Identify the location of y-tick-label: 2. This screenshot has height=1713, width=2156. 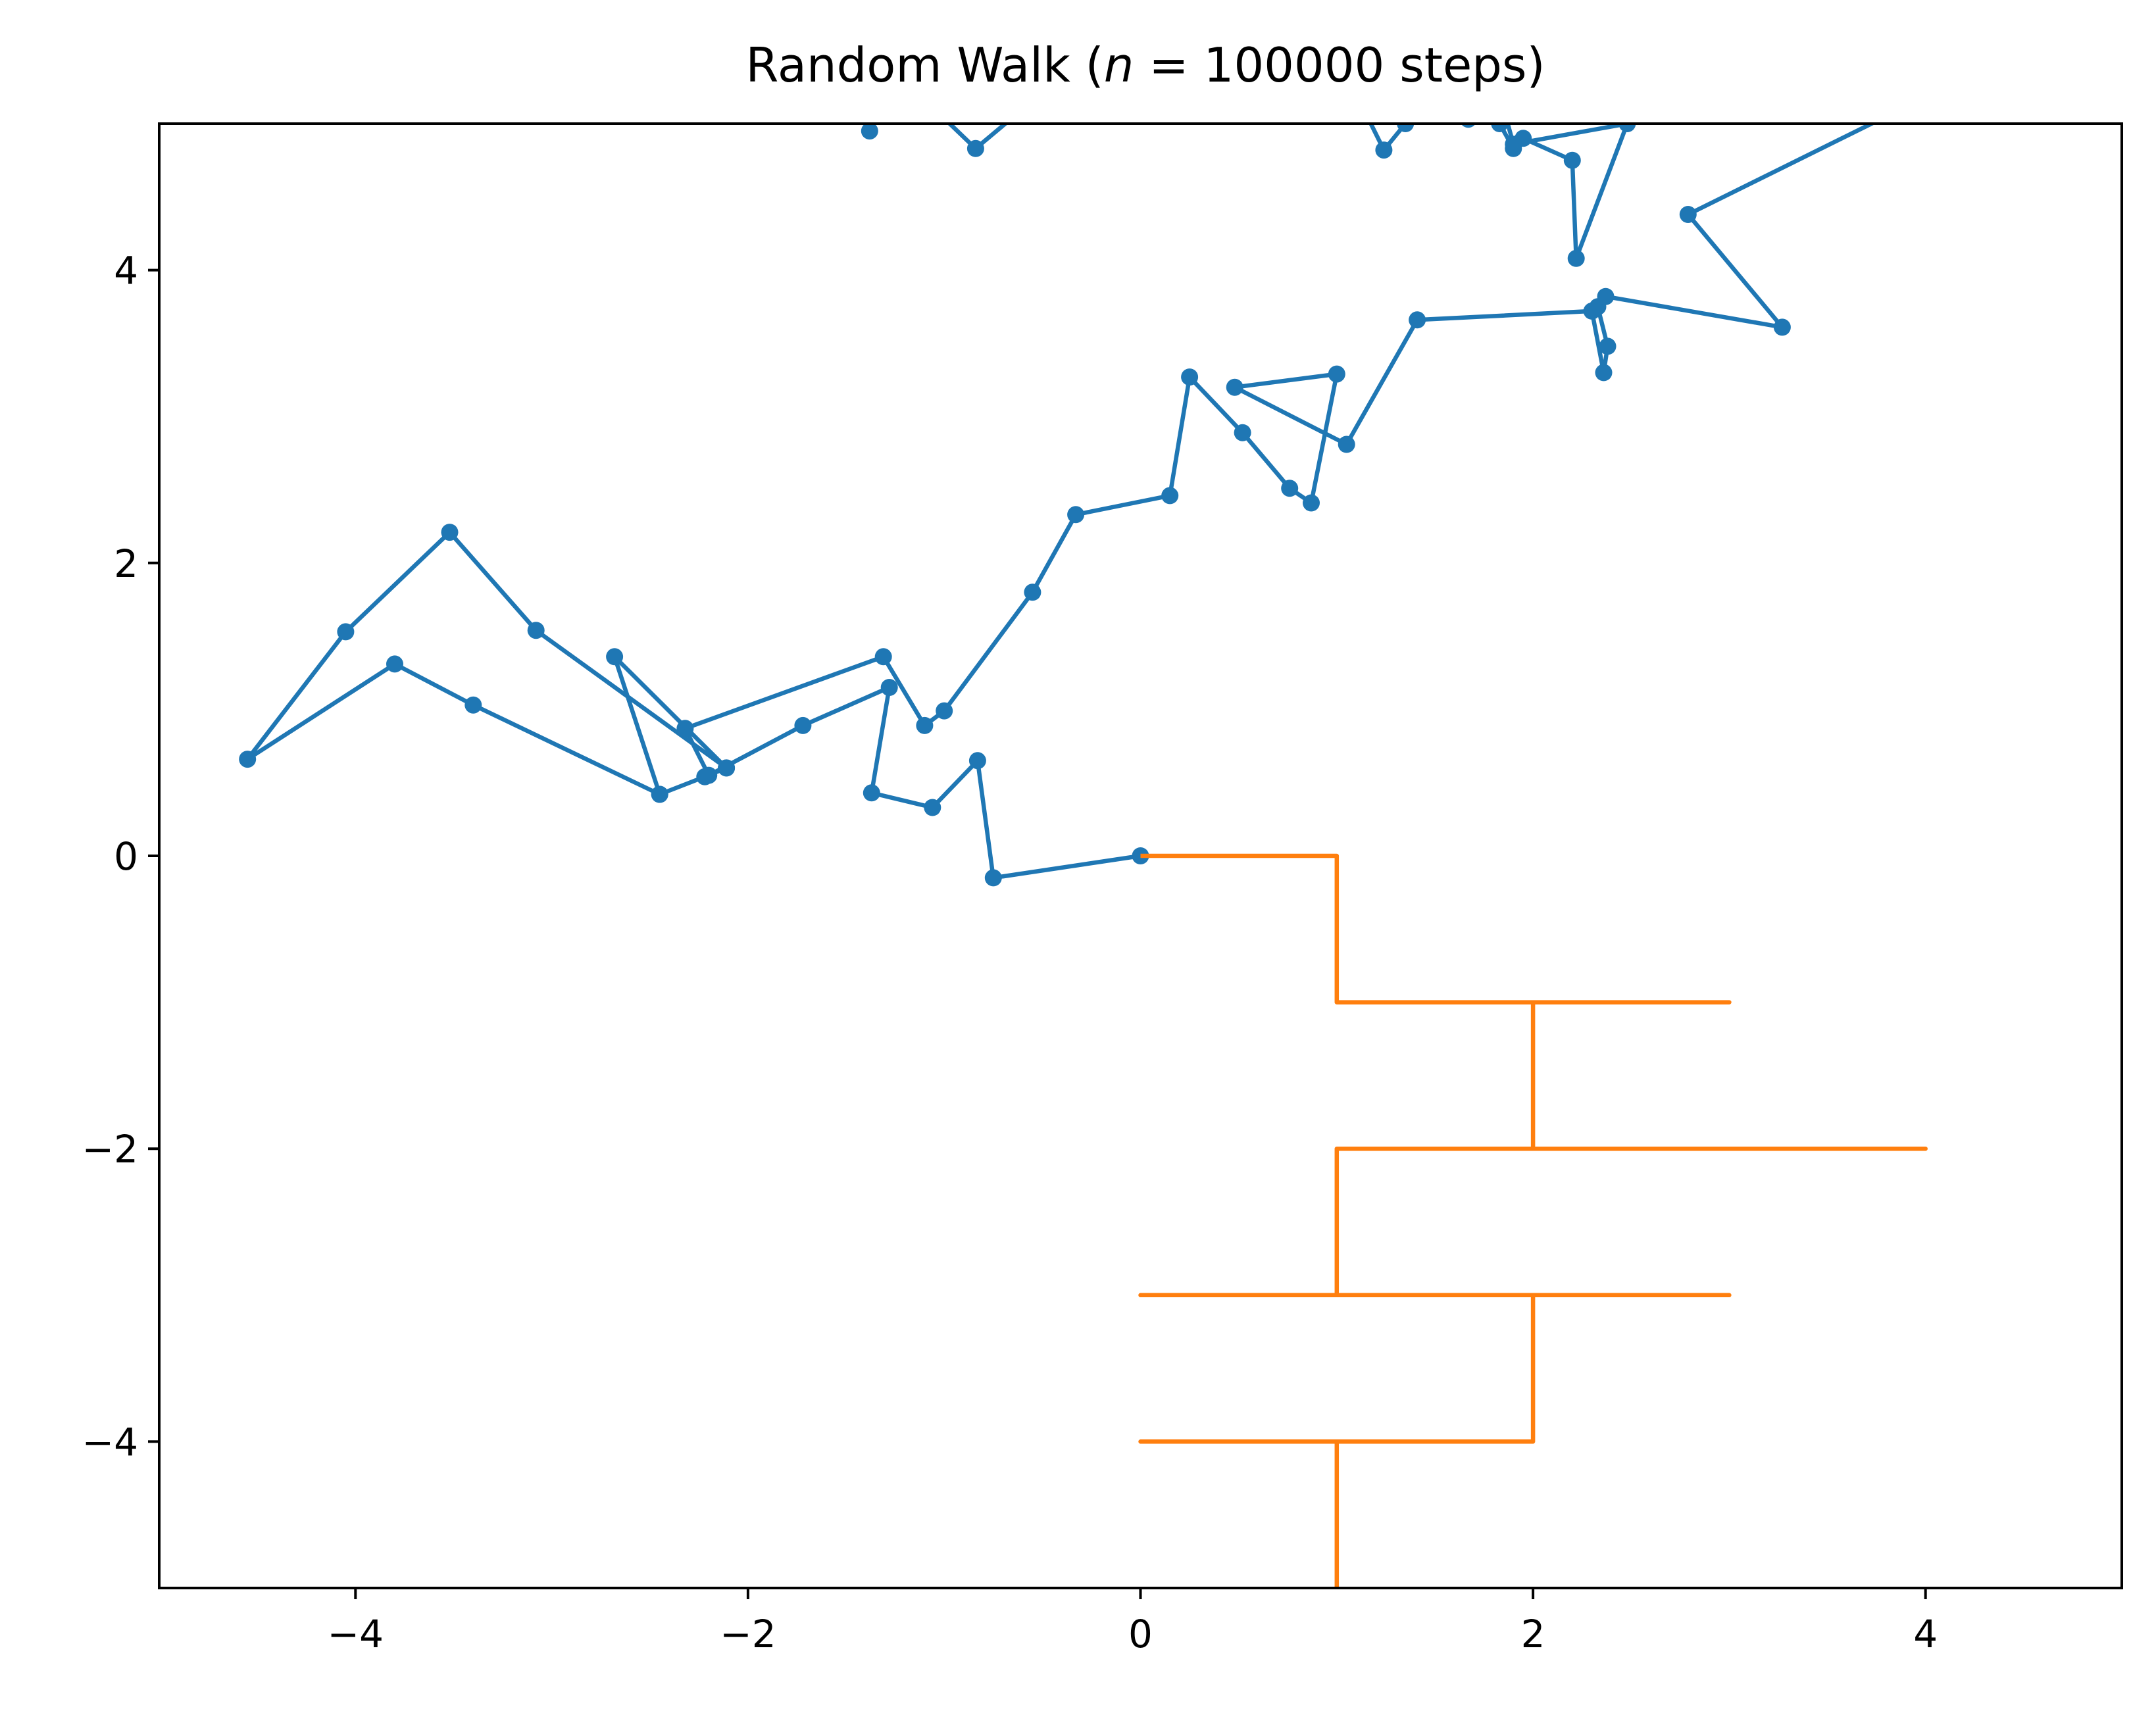
(126, 563).